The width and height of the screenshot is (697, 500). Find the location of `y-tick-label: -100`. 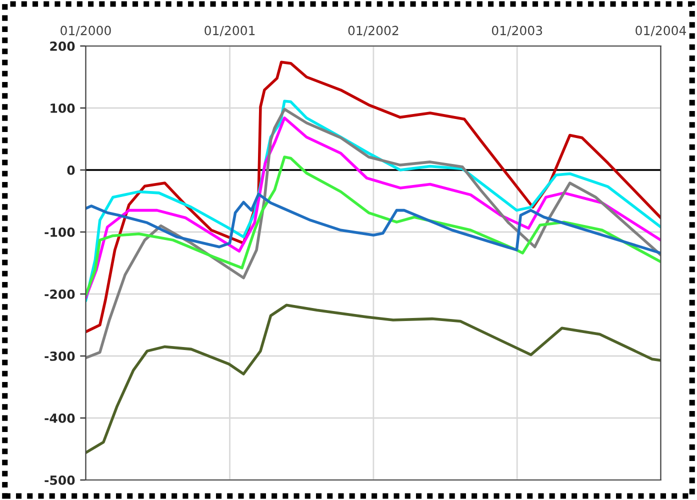

y-tick-label: -100 is located at coordinates (59, 232).